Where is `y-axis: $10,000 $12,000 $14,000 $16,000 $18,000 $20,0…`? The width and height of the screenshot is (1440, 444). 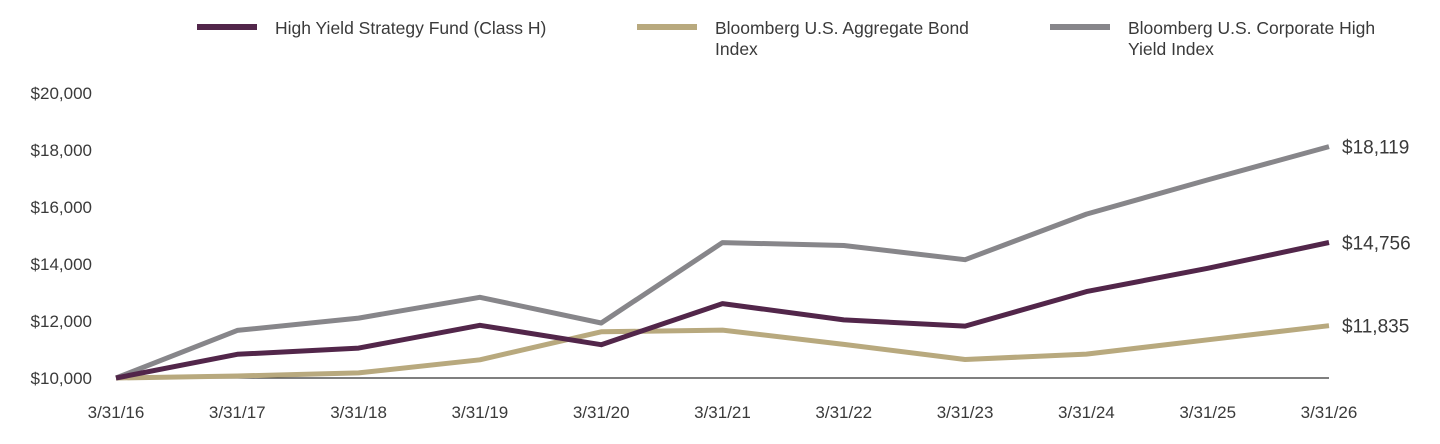 y-axis: $10,000 $12,000 $14,000 $16,000 $18,000 $20,0… is located at coordinates (61, 236).